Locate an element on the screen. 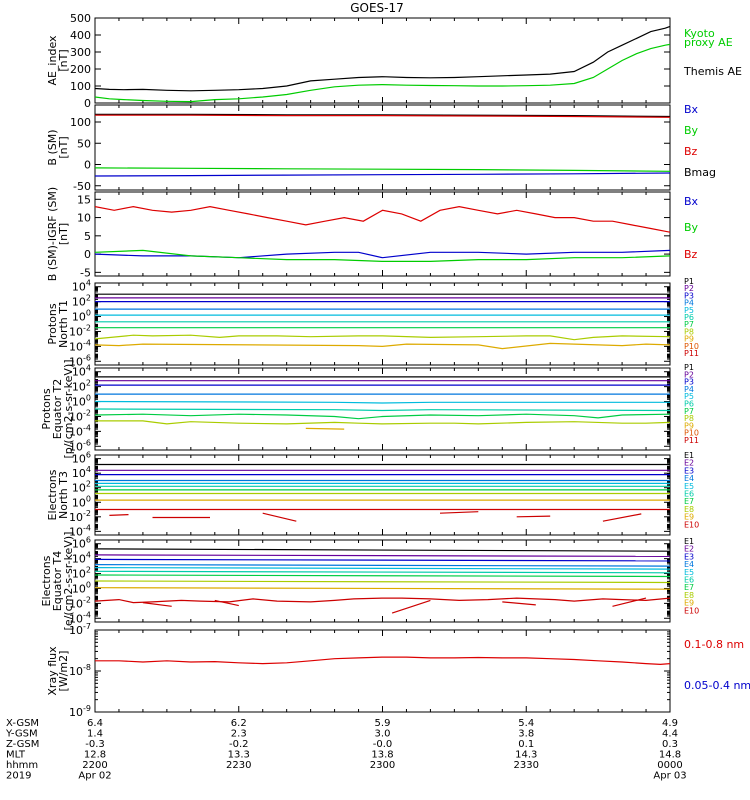 Image resolution: width=750 pixels, height=800 pixels. x-row-label: X-GSM is located at coordinates (22, 723).